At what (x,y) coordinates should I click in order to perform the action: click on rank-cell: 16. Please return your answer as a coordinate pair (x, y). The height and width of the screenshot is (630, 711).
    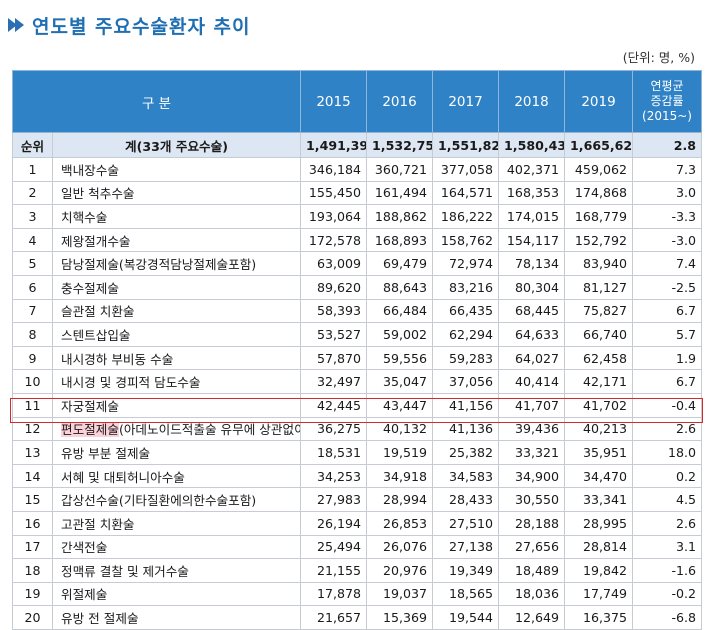
    Looking at the image, I should click on (32, 523).